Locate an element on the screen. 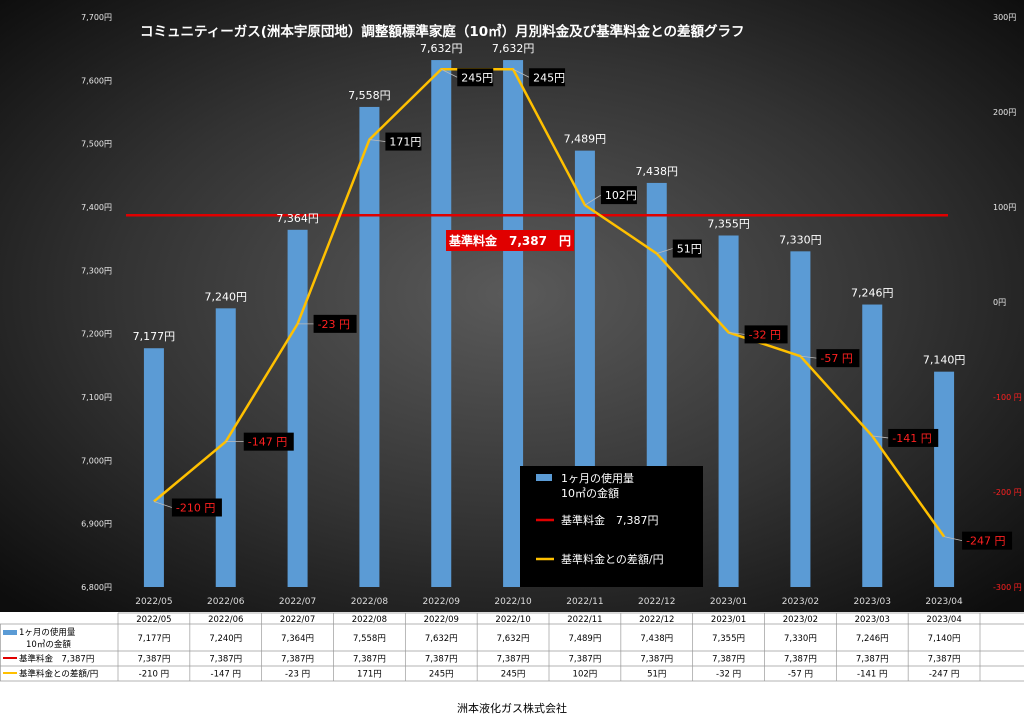 The image size is (1024, 724). category-label: 2022/10 is located at coordinates (513, 602).